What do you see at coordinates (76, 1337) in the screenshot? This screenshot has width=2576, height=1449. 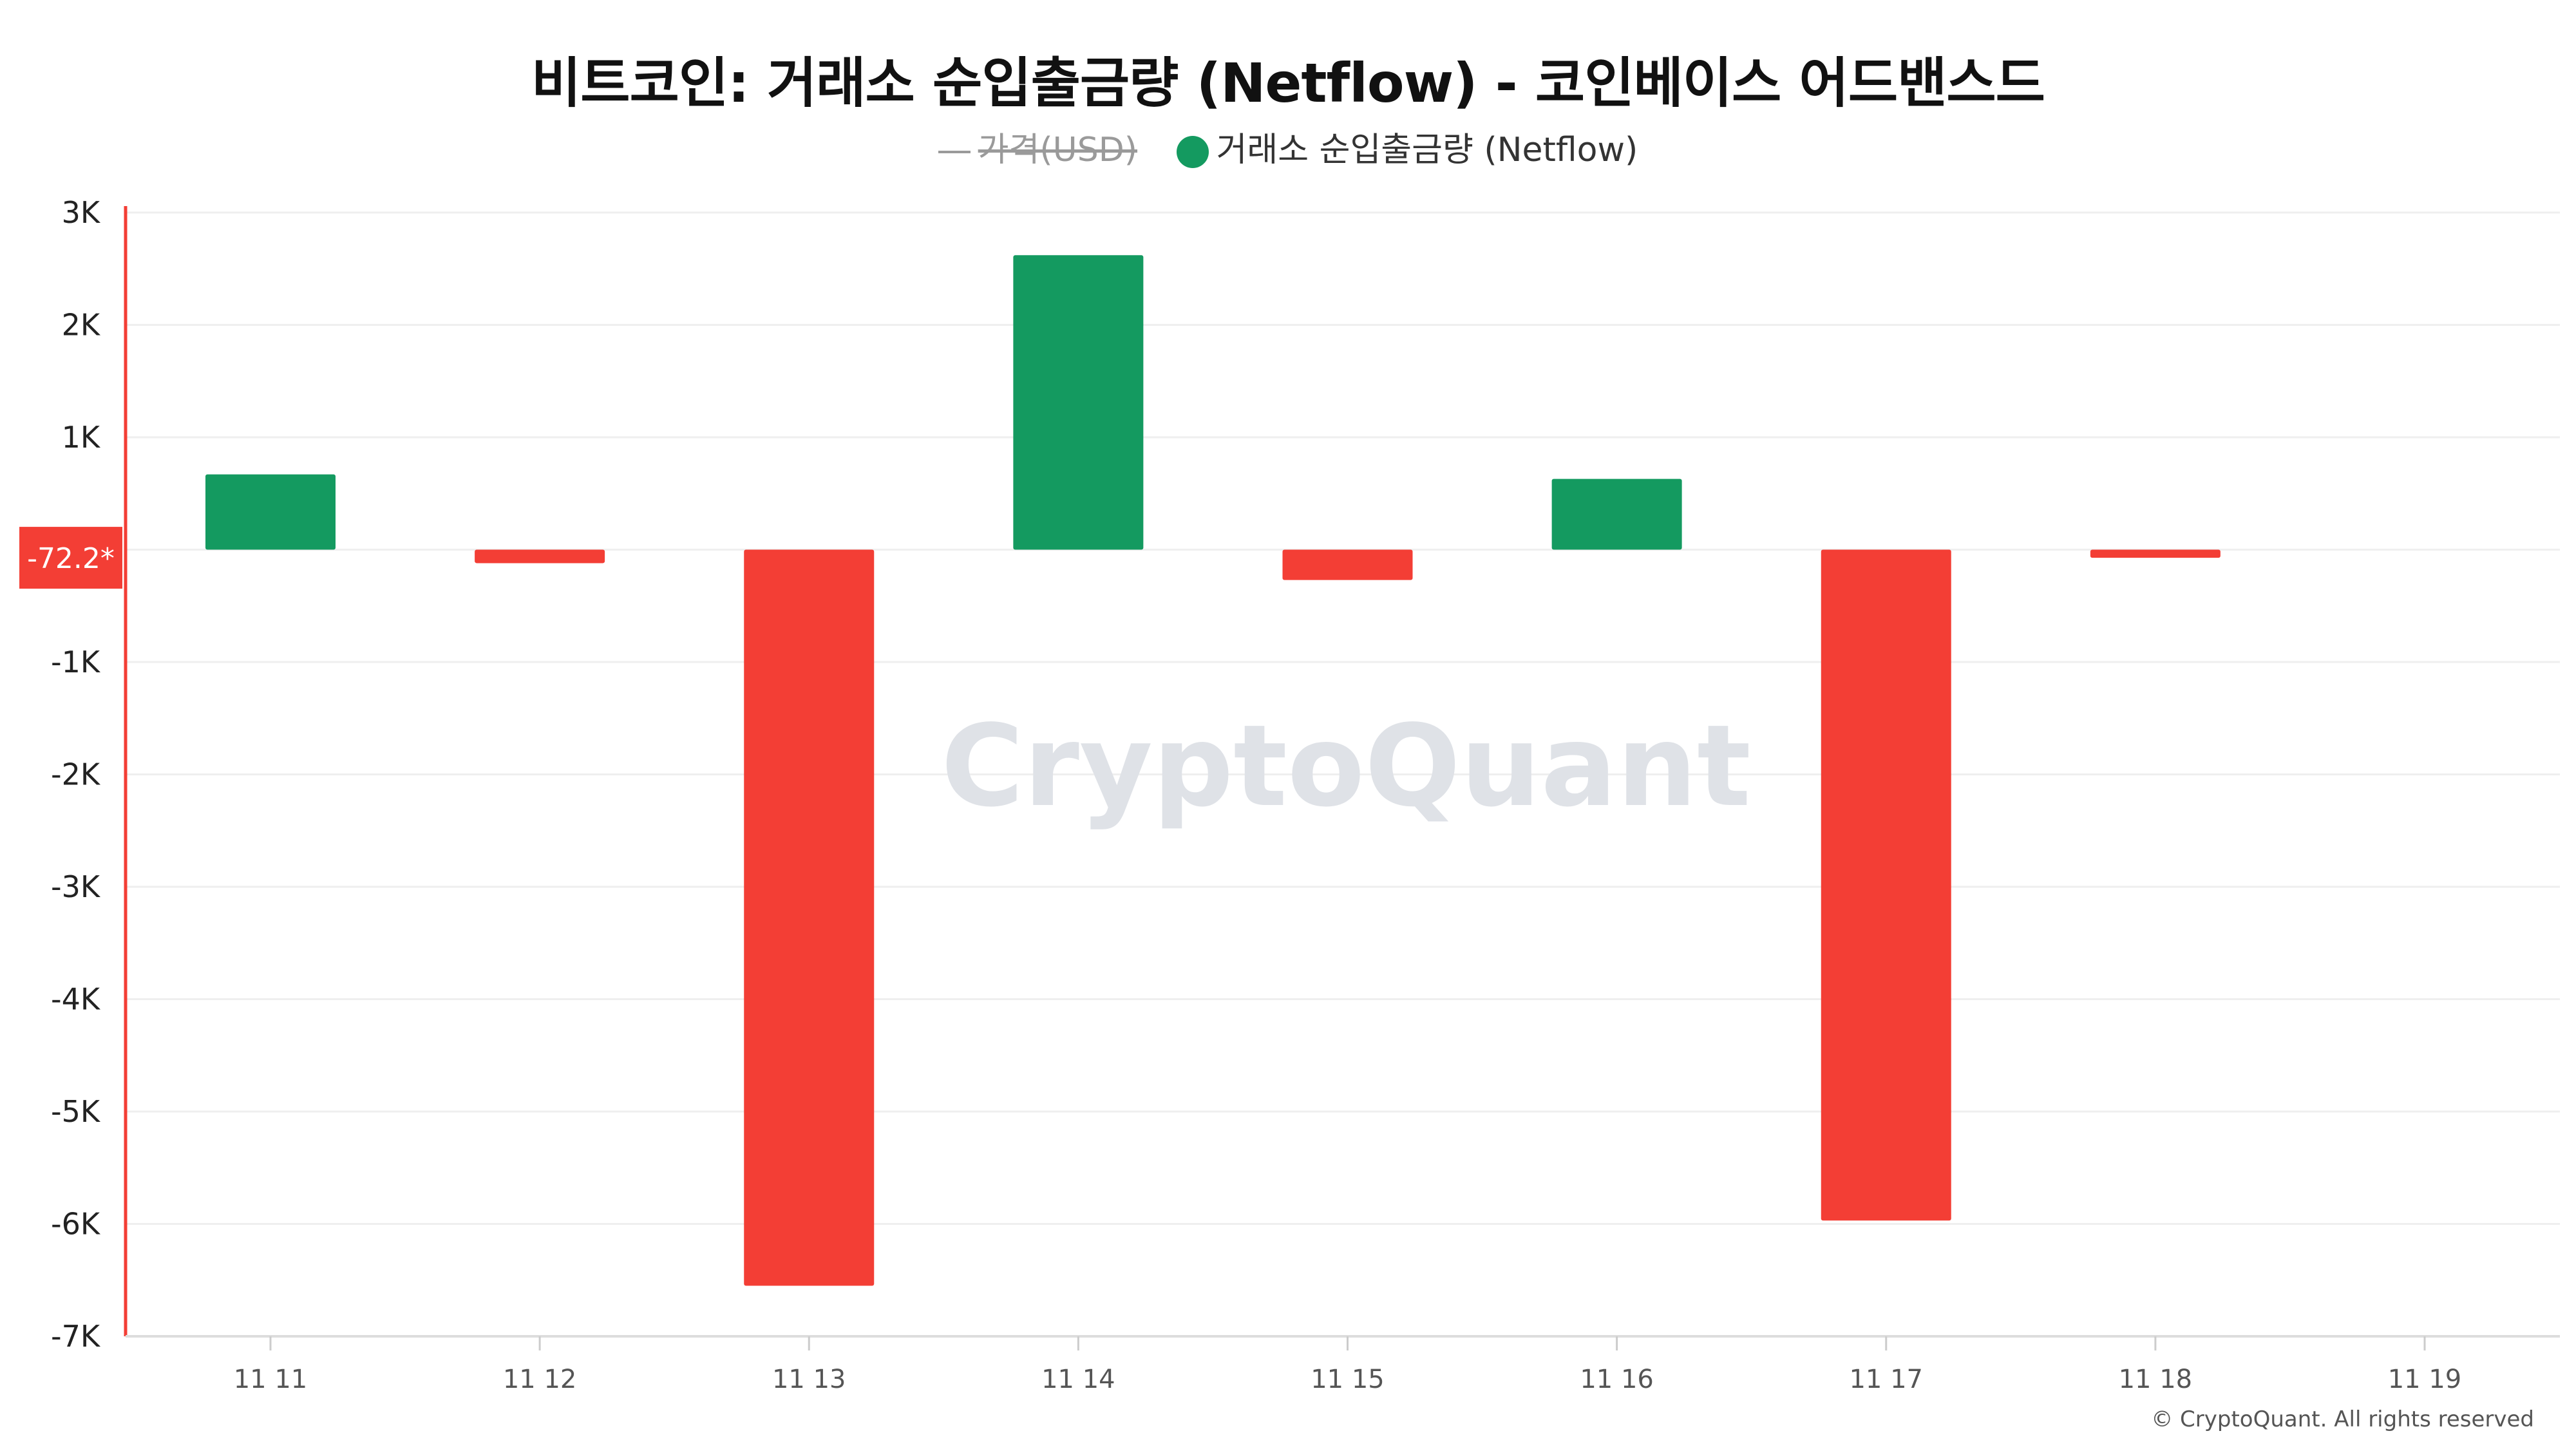 I see `y-tick-label: -7K` at bounding box center [76, 1337].